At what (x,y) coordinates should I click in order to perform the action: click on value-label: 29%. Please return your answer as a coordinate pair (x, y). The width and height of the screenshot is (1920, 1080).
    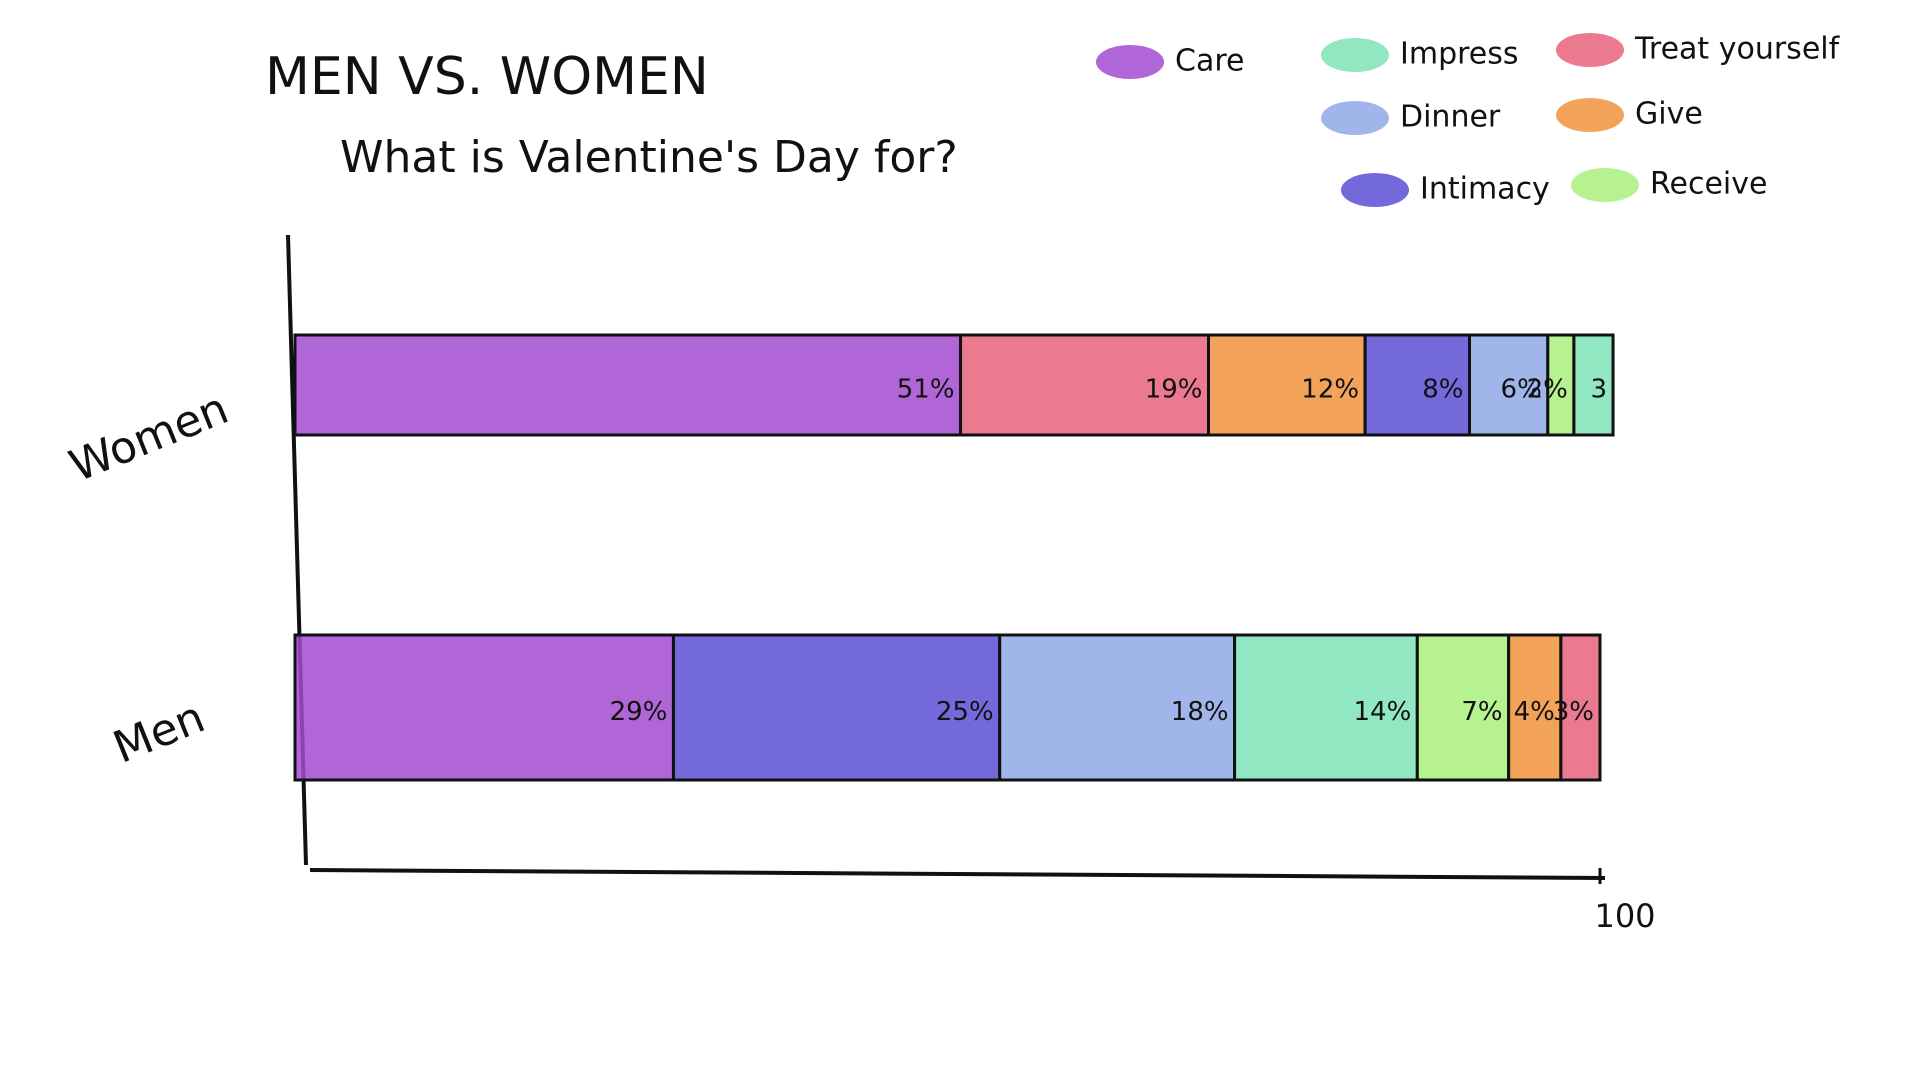
    Looking at the image, I should click on (639, 712).